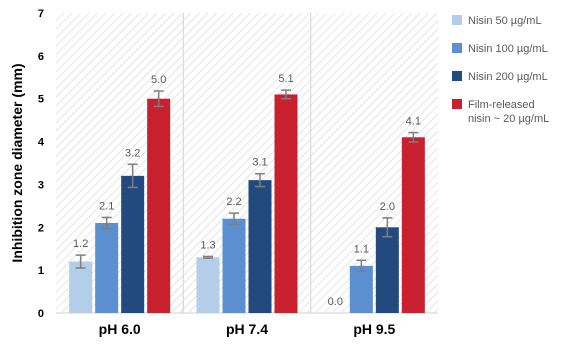 The height and width of the screenshot is (346, 579). What do you see at coordinates (41, 185) in the screenshot?
I see `y-tick-label: 3` at bounding box center [41, 185].